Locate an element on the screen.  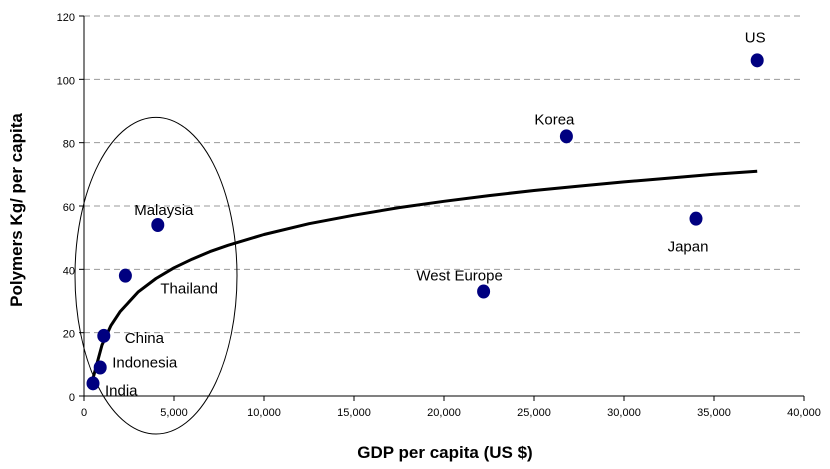
x-tick-label: 0 is located at coordinates (84, 413).